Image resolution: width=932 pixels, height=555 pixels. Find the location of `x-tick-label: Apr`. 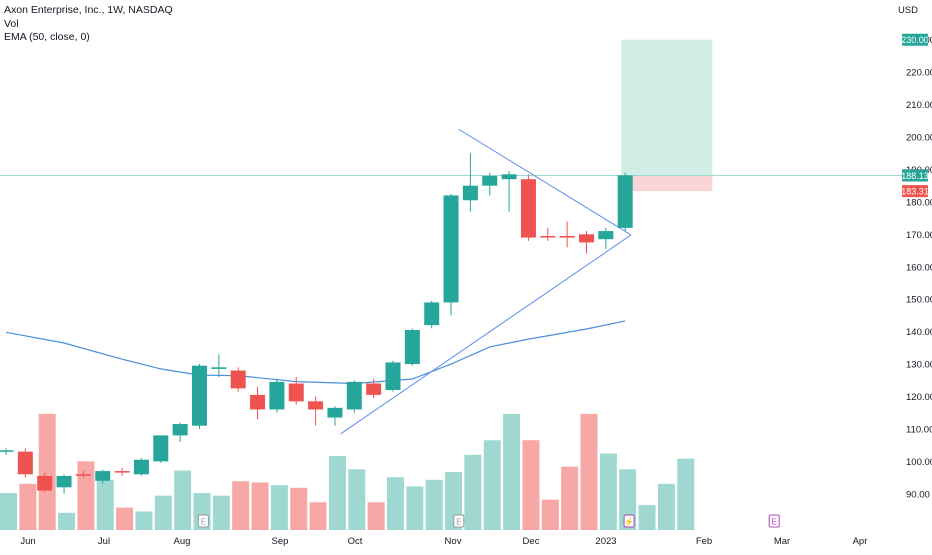

x-tick-label: Apr is located at coordinates (860, 541).